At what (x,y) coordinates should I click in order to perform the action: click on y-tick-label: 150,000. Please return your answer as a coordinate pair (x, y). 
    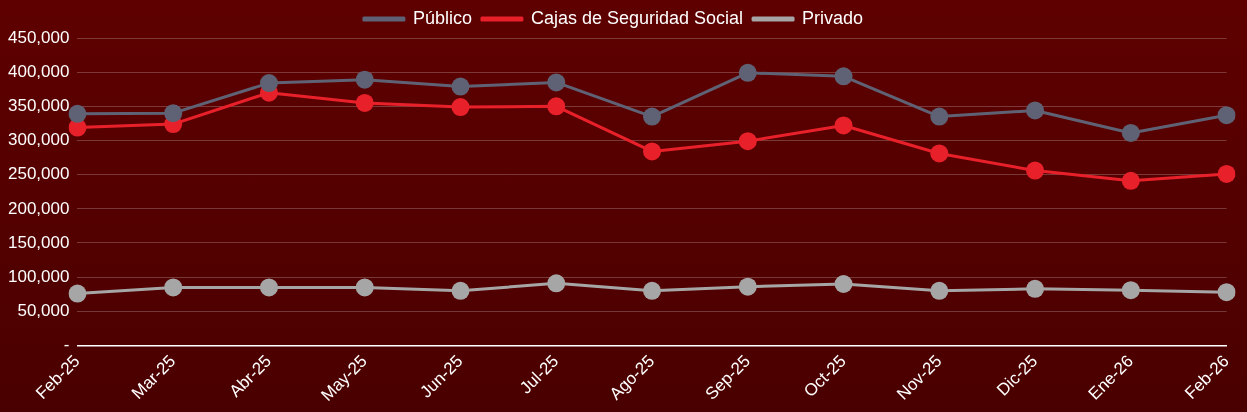
    Looking at the image, I should click on (39, 242).